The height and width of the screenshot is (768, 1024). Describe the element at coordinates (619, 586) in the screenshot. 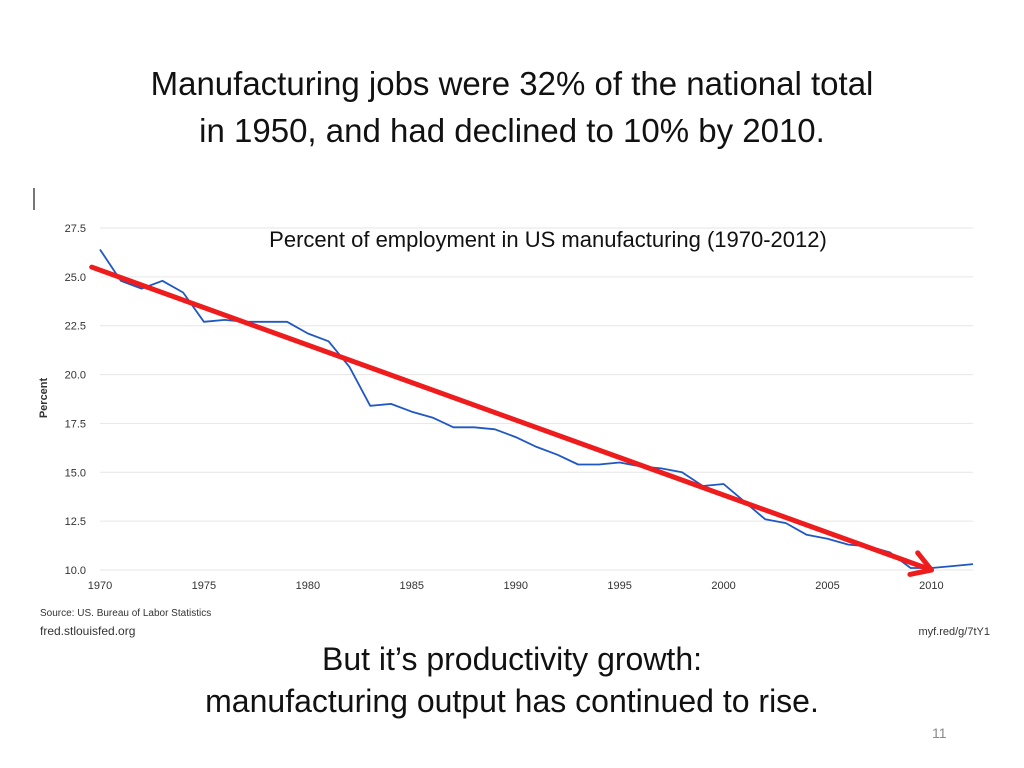

I see `x-tick-label: 1995` at that location.